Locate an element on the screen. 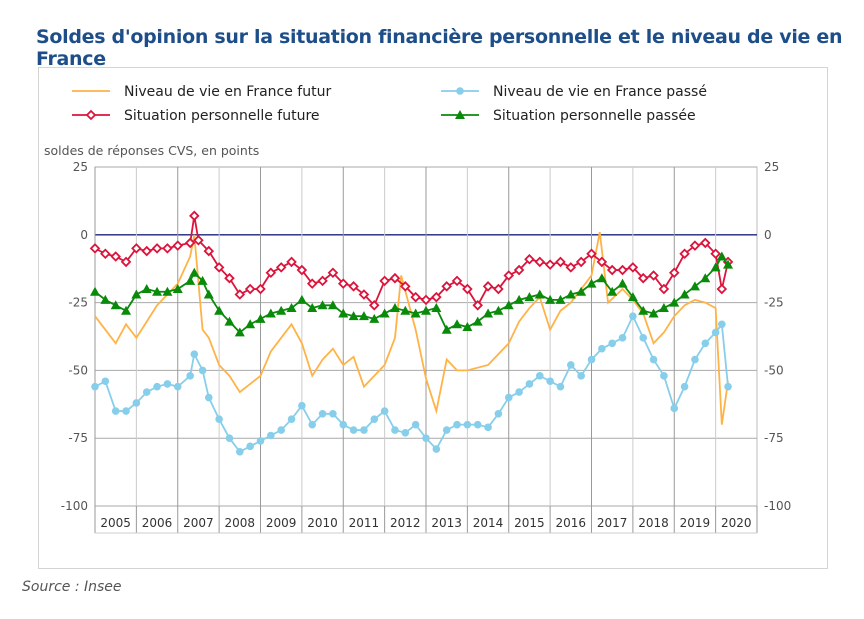  legend-label: Situation personnelle future is located at coordinates (222, 116).